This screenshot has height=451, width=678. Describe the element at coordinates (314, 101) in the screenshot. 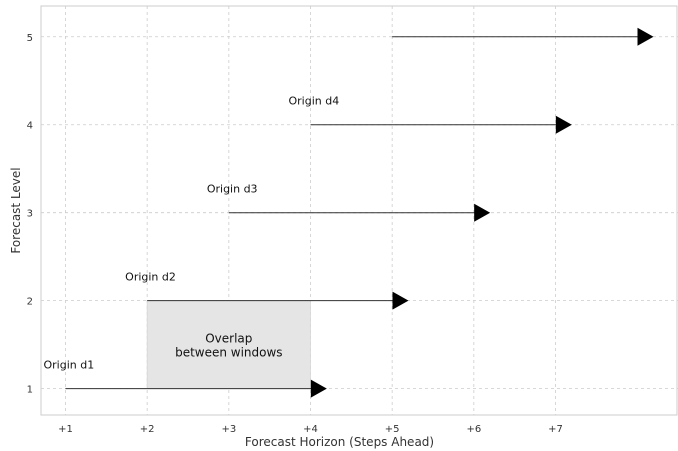

I see `origin-label: Origin d4` at that location.